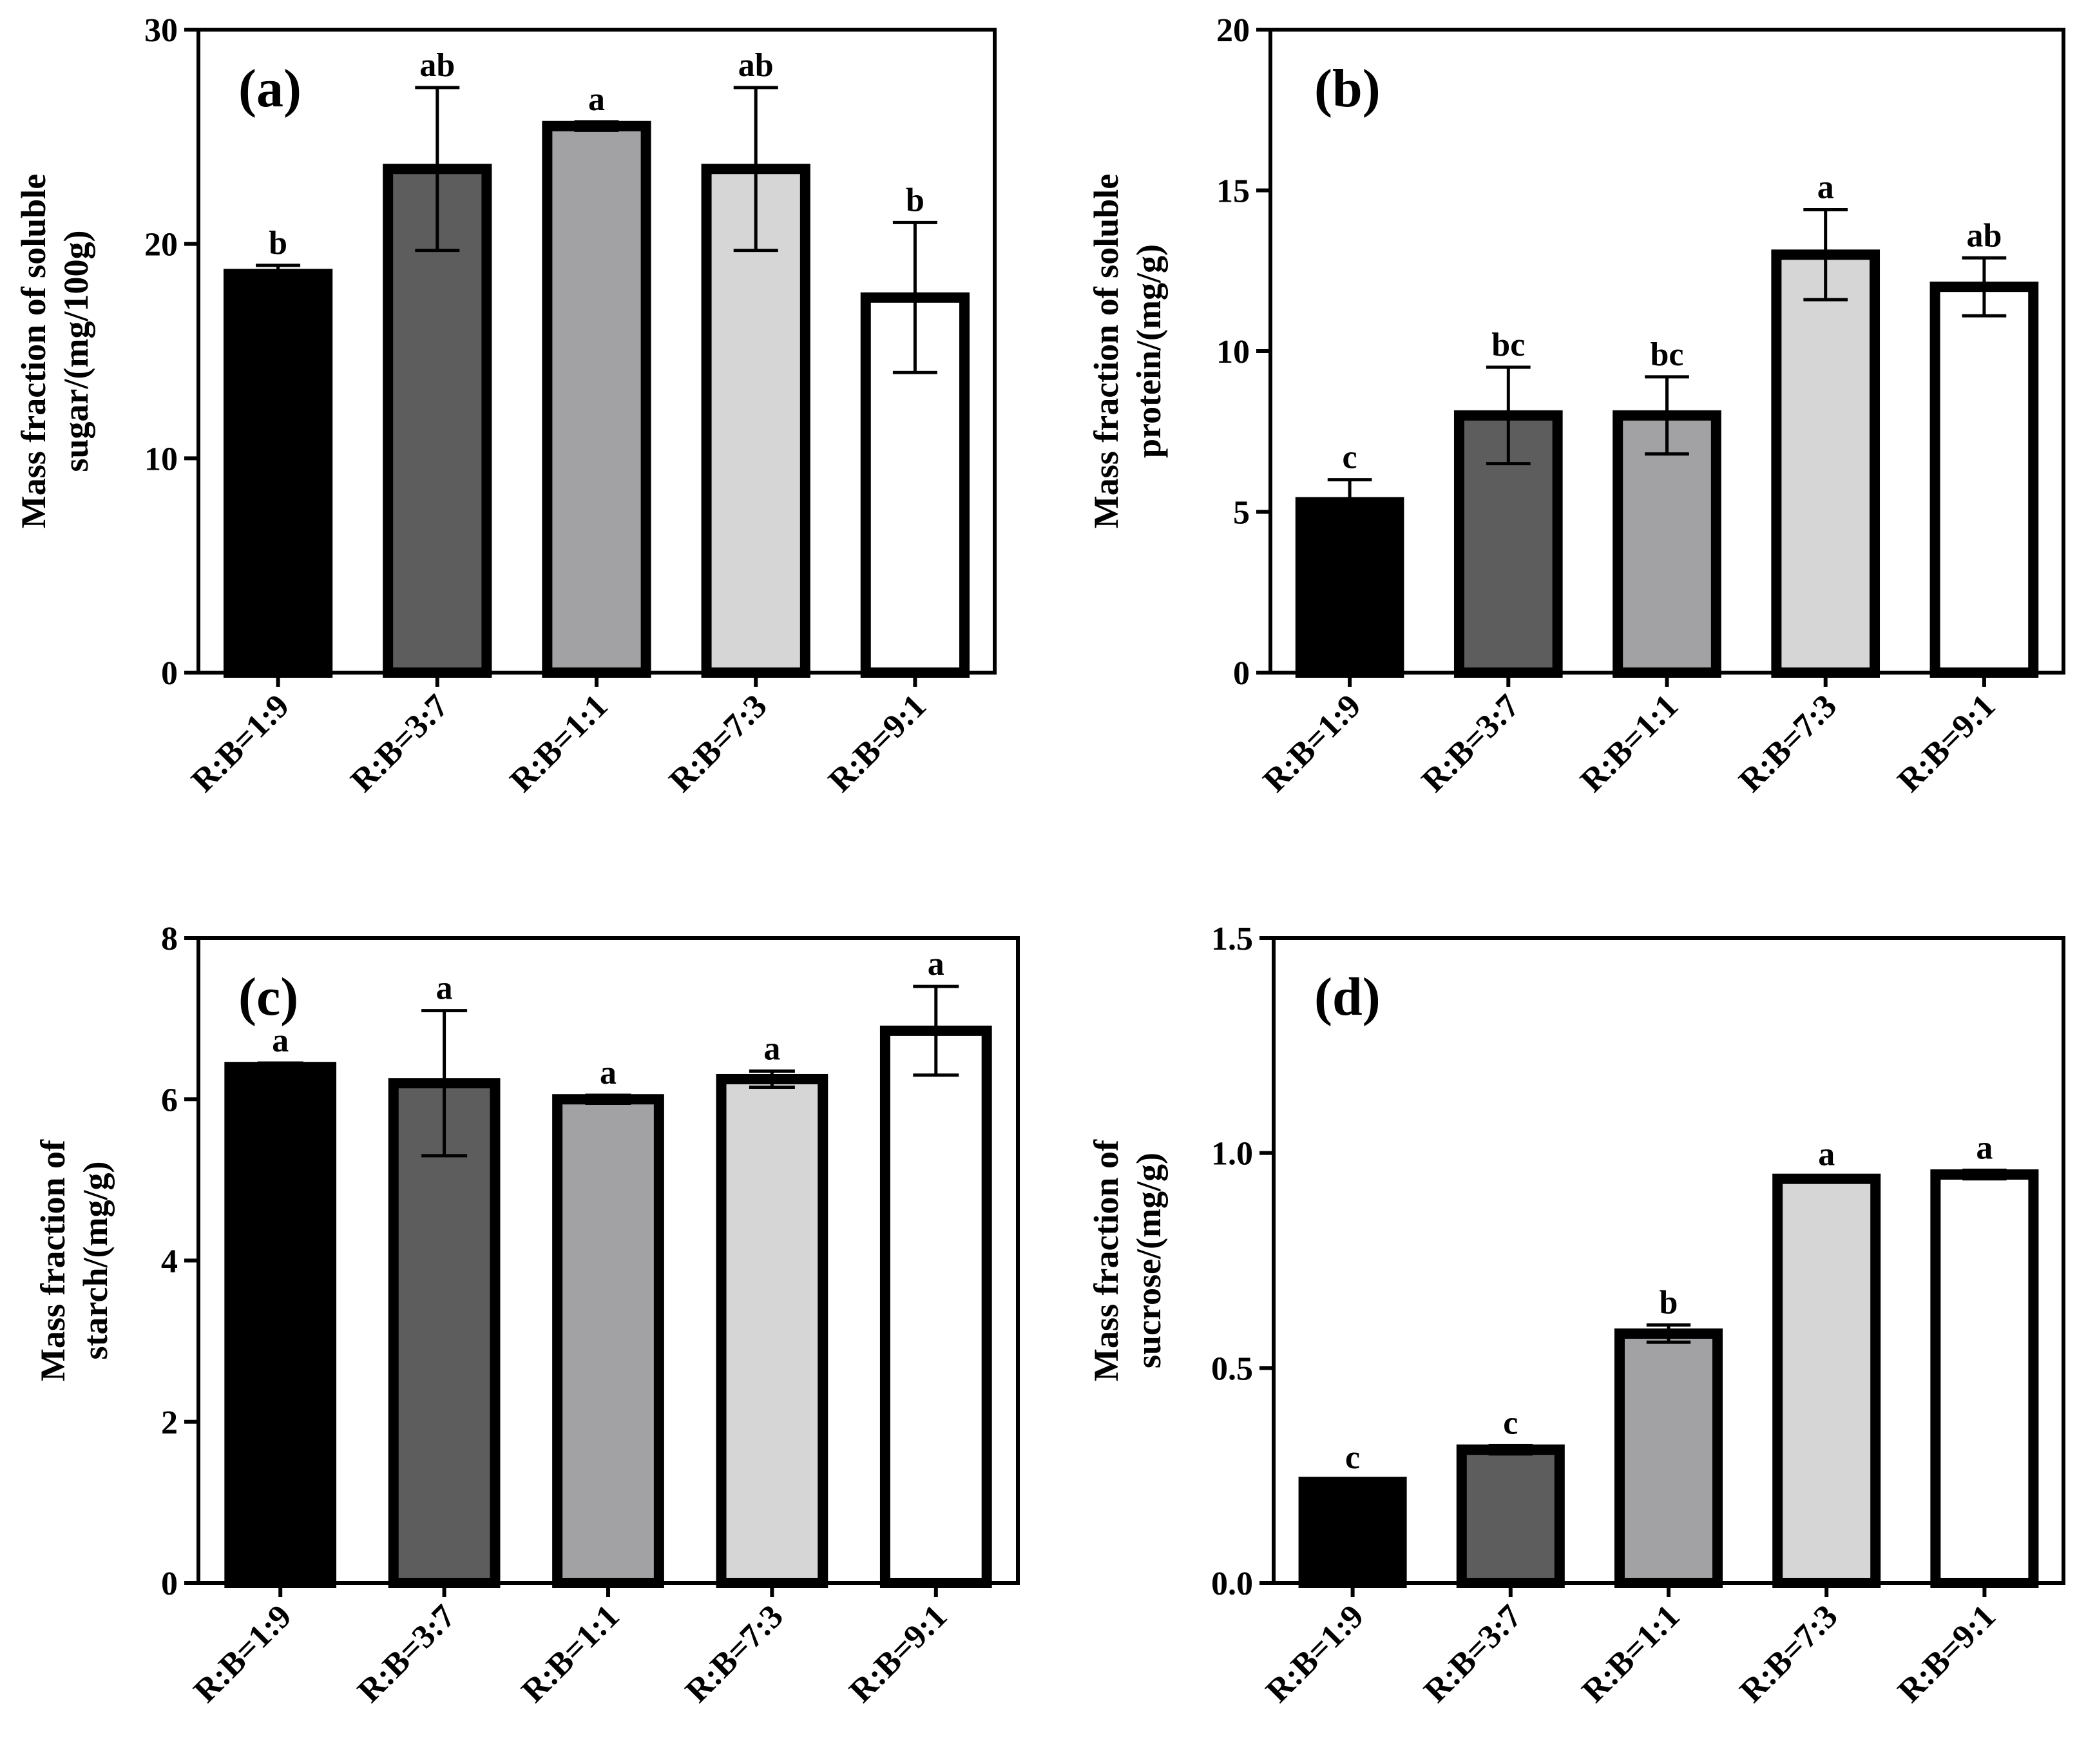 The height and width of the screenshot is (1764, 2077). Describe the element at coordinates (1233, 191) in the screenshot. I see `y-tick-label: 15` at that location.